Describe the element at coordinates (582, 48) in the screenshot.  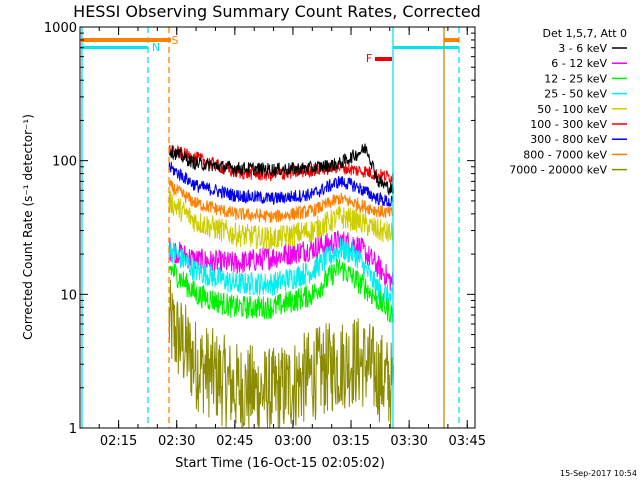
I see `legend-entry-label: 3 - 6 keV` at that location.